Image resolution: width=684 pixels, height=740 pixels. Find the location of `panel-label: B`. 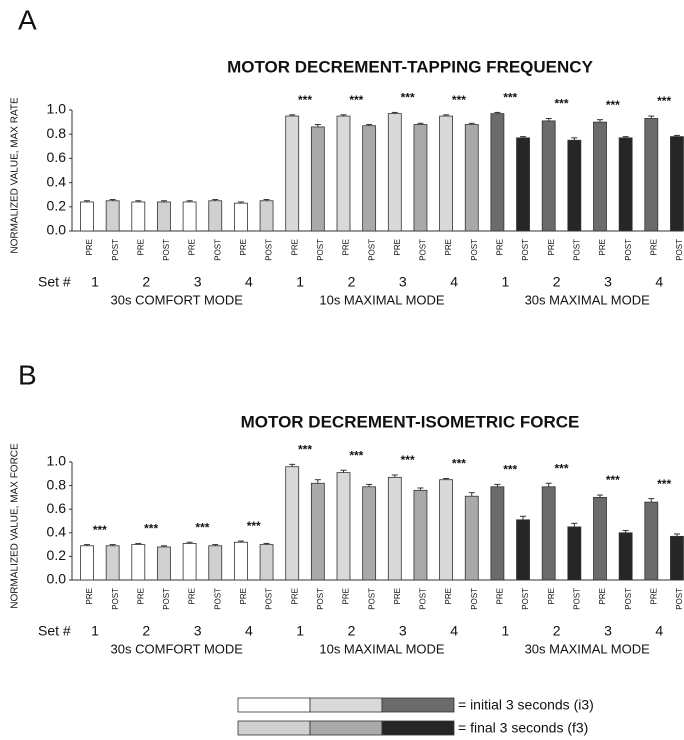

panel-label: B is located at coordinates (27, 374).